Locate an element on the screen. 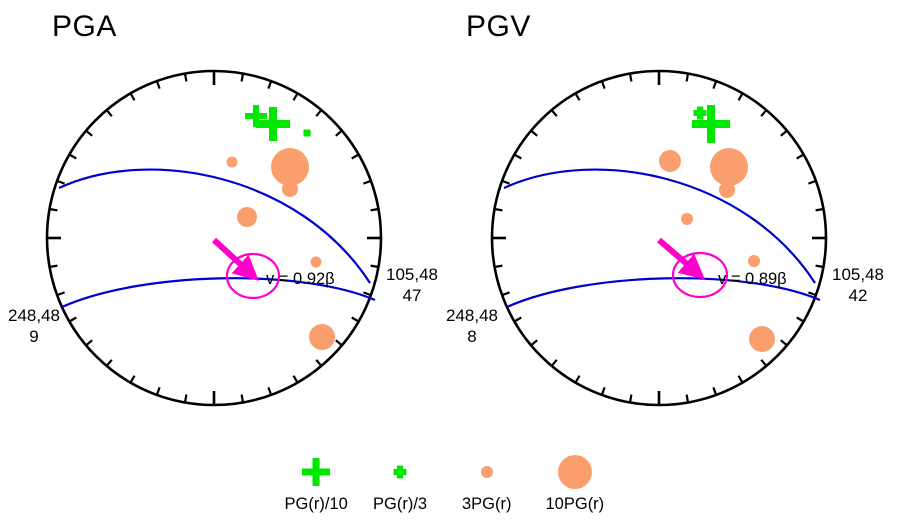 The height and width of the screenshot is (529, 900). nodal-plane-label-right-pga-line2: 47 is located at coordinates (412, 296).